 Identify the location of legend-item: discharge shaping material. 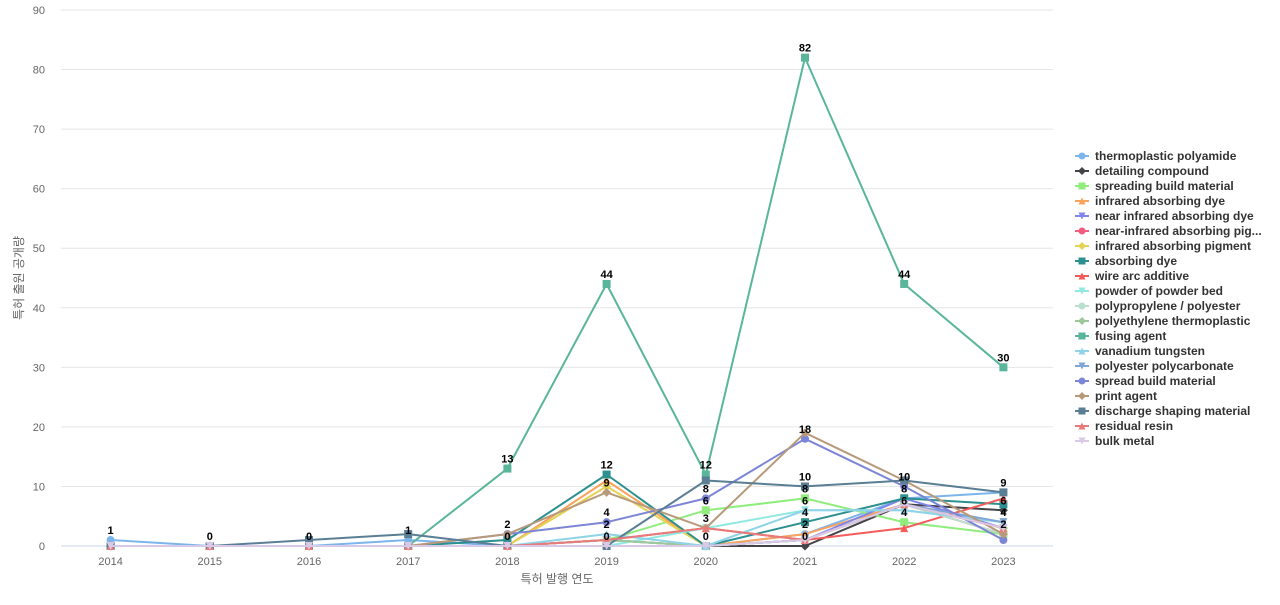
(1162, 411).